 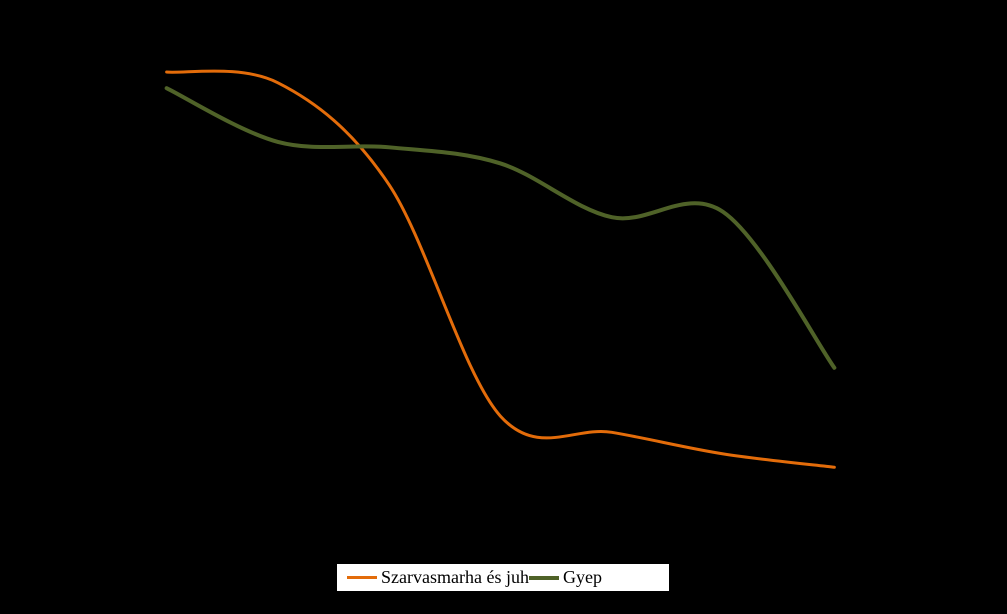 What do you see at coordinates (582, 577) in the screenshot?
I see `legend-label-gyep: Gyep` at bounding box center [582, 577].